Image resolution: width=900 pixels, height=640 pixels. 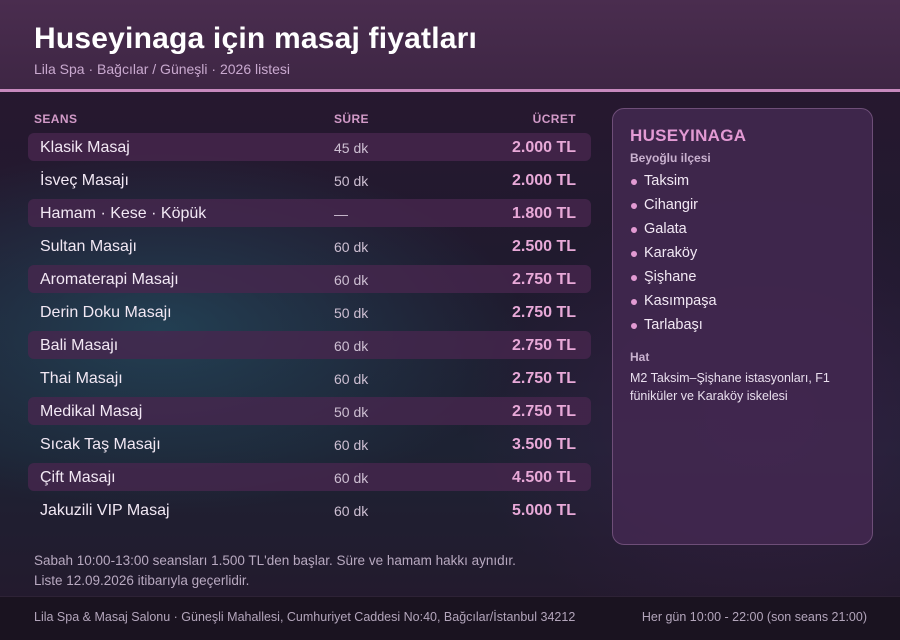 What do you see at coordinates (310, 444) in the screenshot?
I see `table-row: Sıcak Taş Masajı 60 dk 3.500 TL` at bounding box center [310, 444].